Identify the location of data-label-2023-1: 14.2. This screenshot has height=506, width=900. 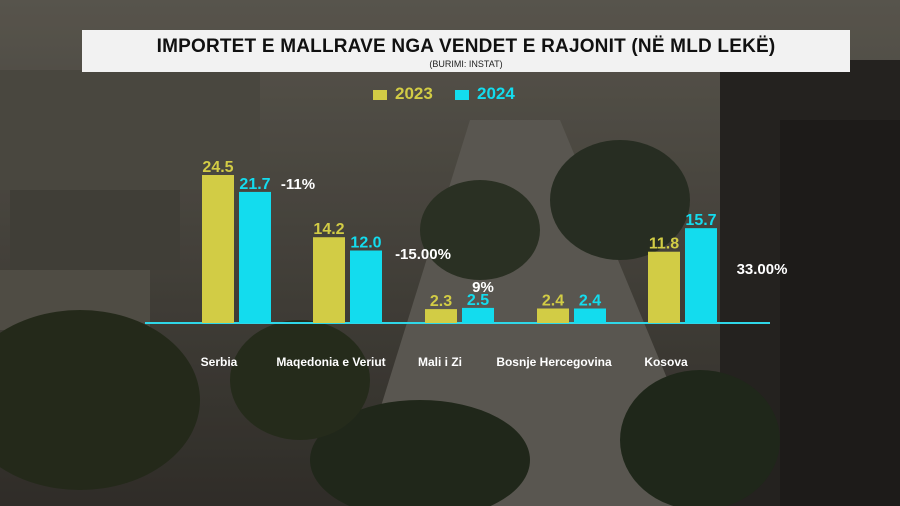
(328, 229).